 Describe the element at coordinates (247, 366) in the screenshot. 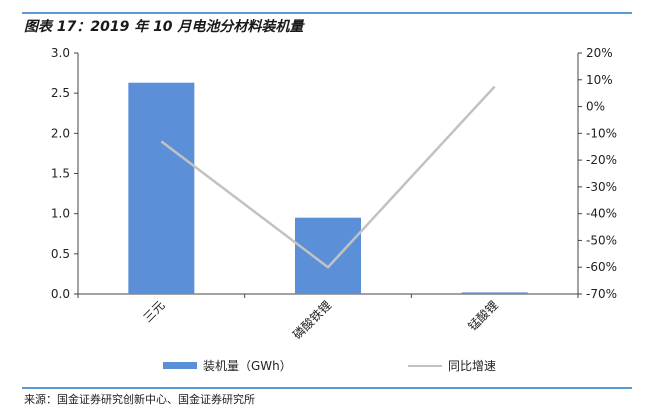

I see `legend-label-bar: 装机量（GWh）` at that location.